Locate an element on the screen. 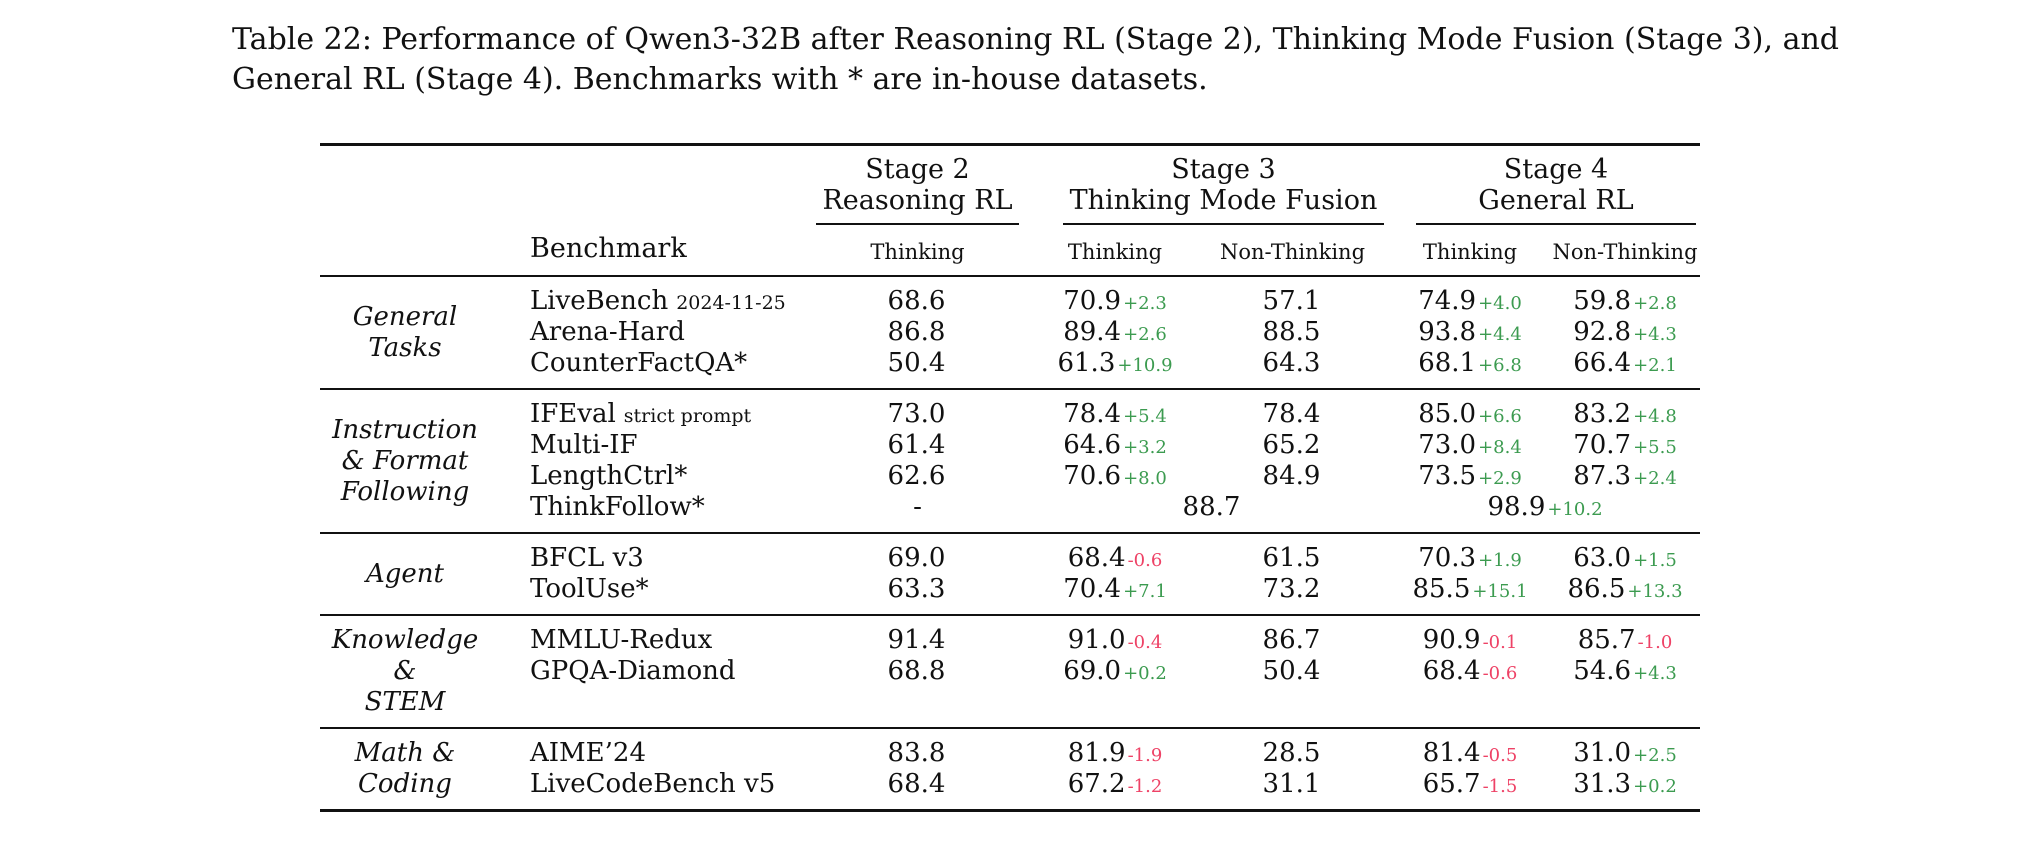  score-cell: 81.9 -1.9 is located at coordinates (1115, 754).